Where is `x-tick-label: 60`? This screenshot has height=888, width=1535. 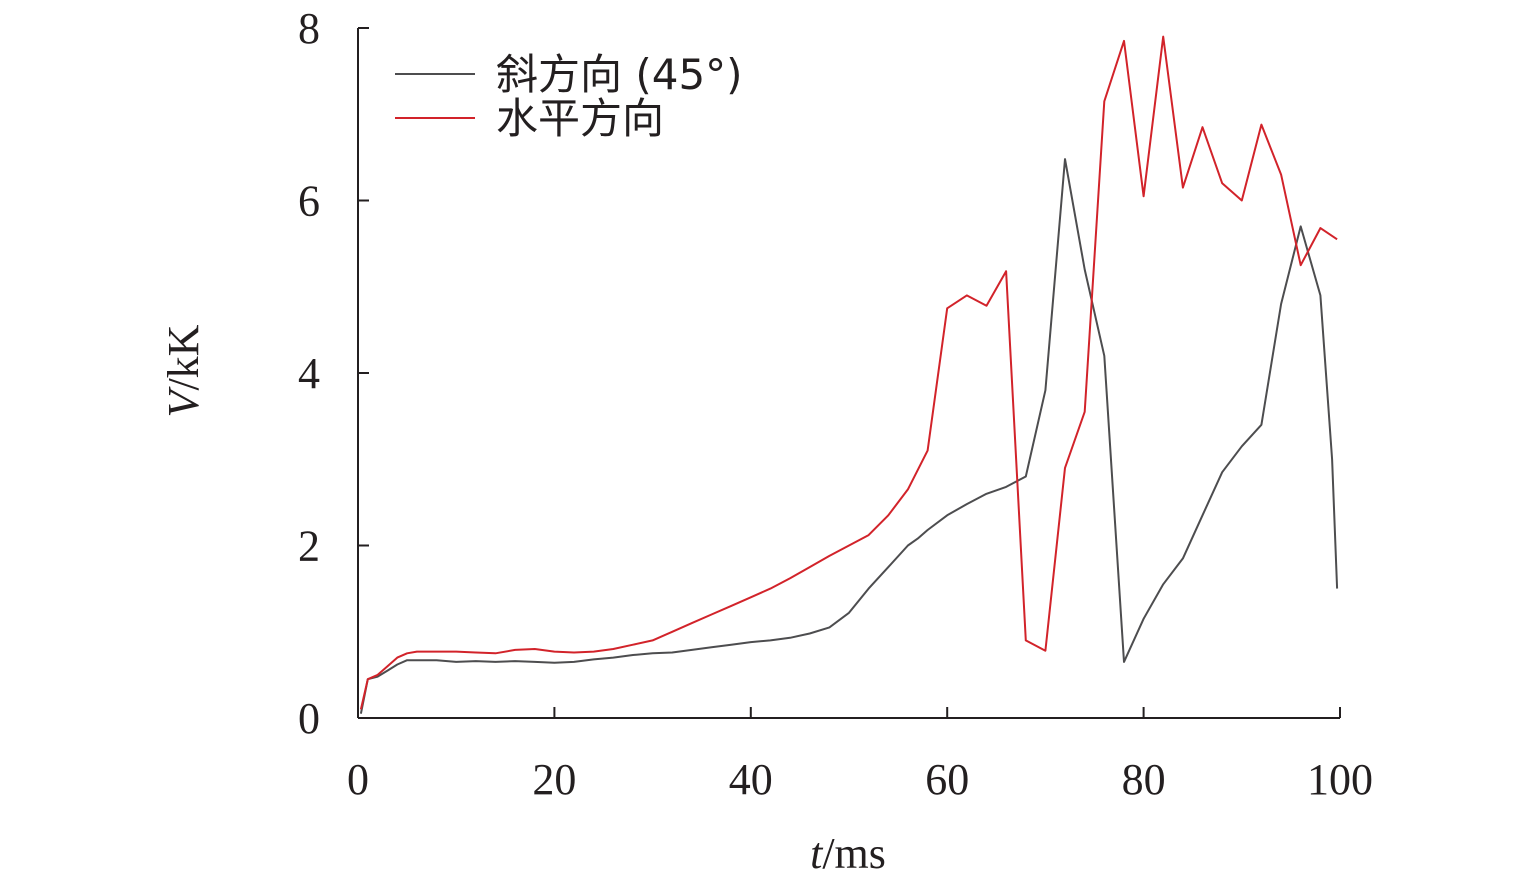 x-tick-label: 60 is located at coordinates (947, 779).